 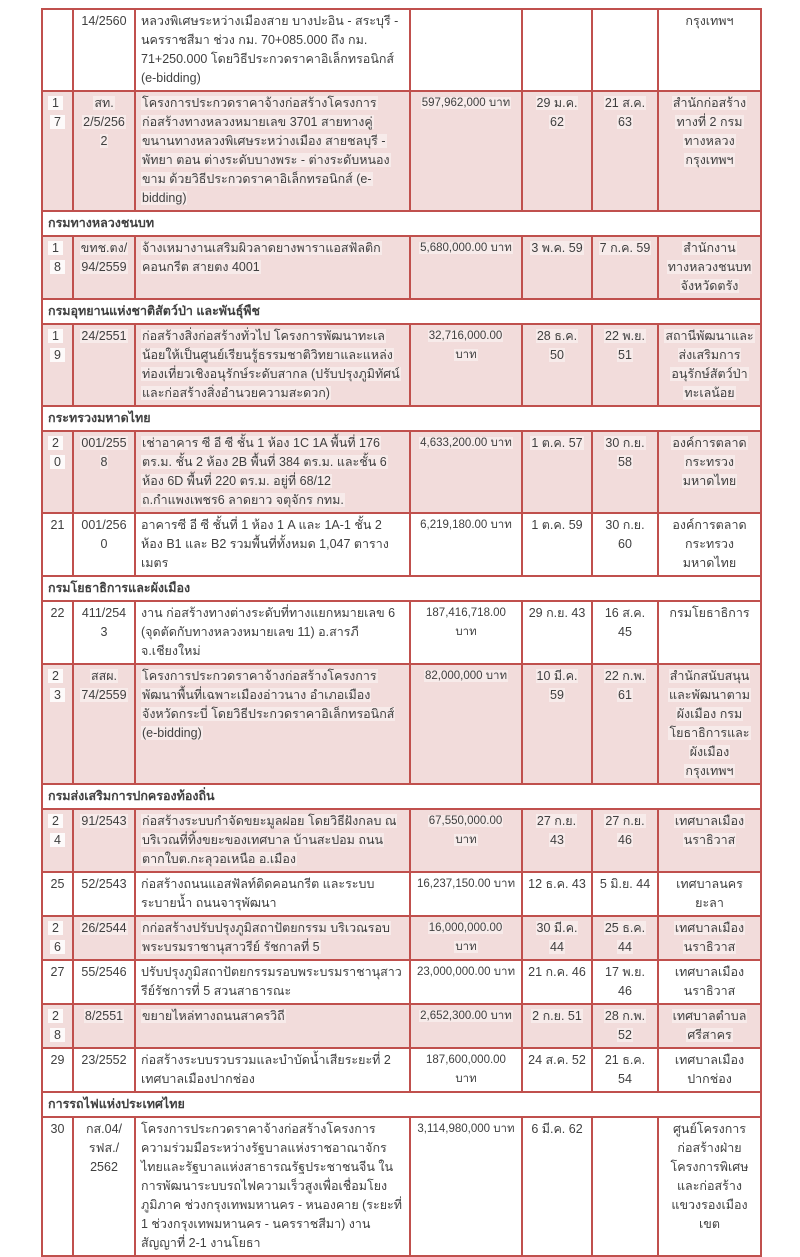 I want to click on section-row: กรมทางหลวงชนบท, so click(x=401, y=223).